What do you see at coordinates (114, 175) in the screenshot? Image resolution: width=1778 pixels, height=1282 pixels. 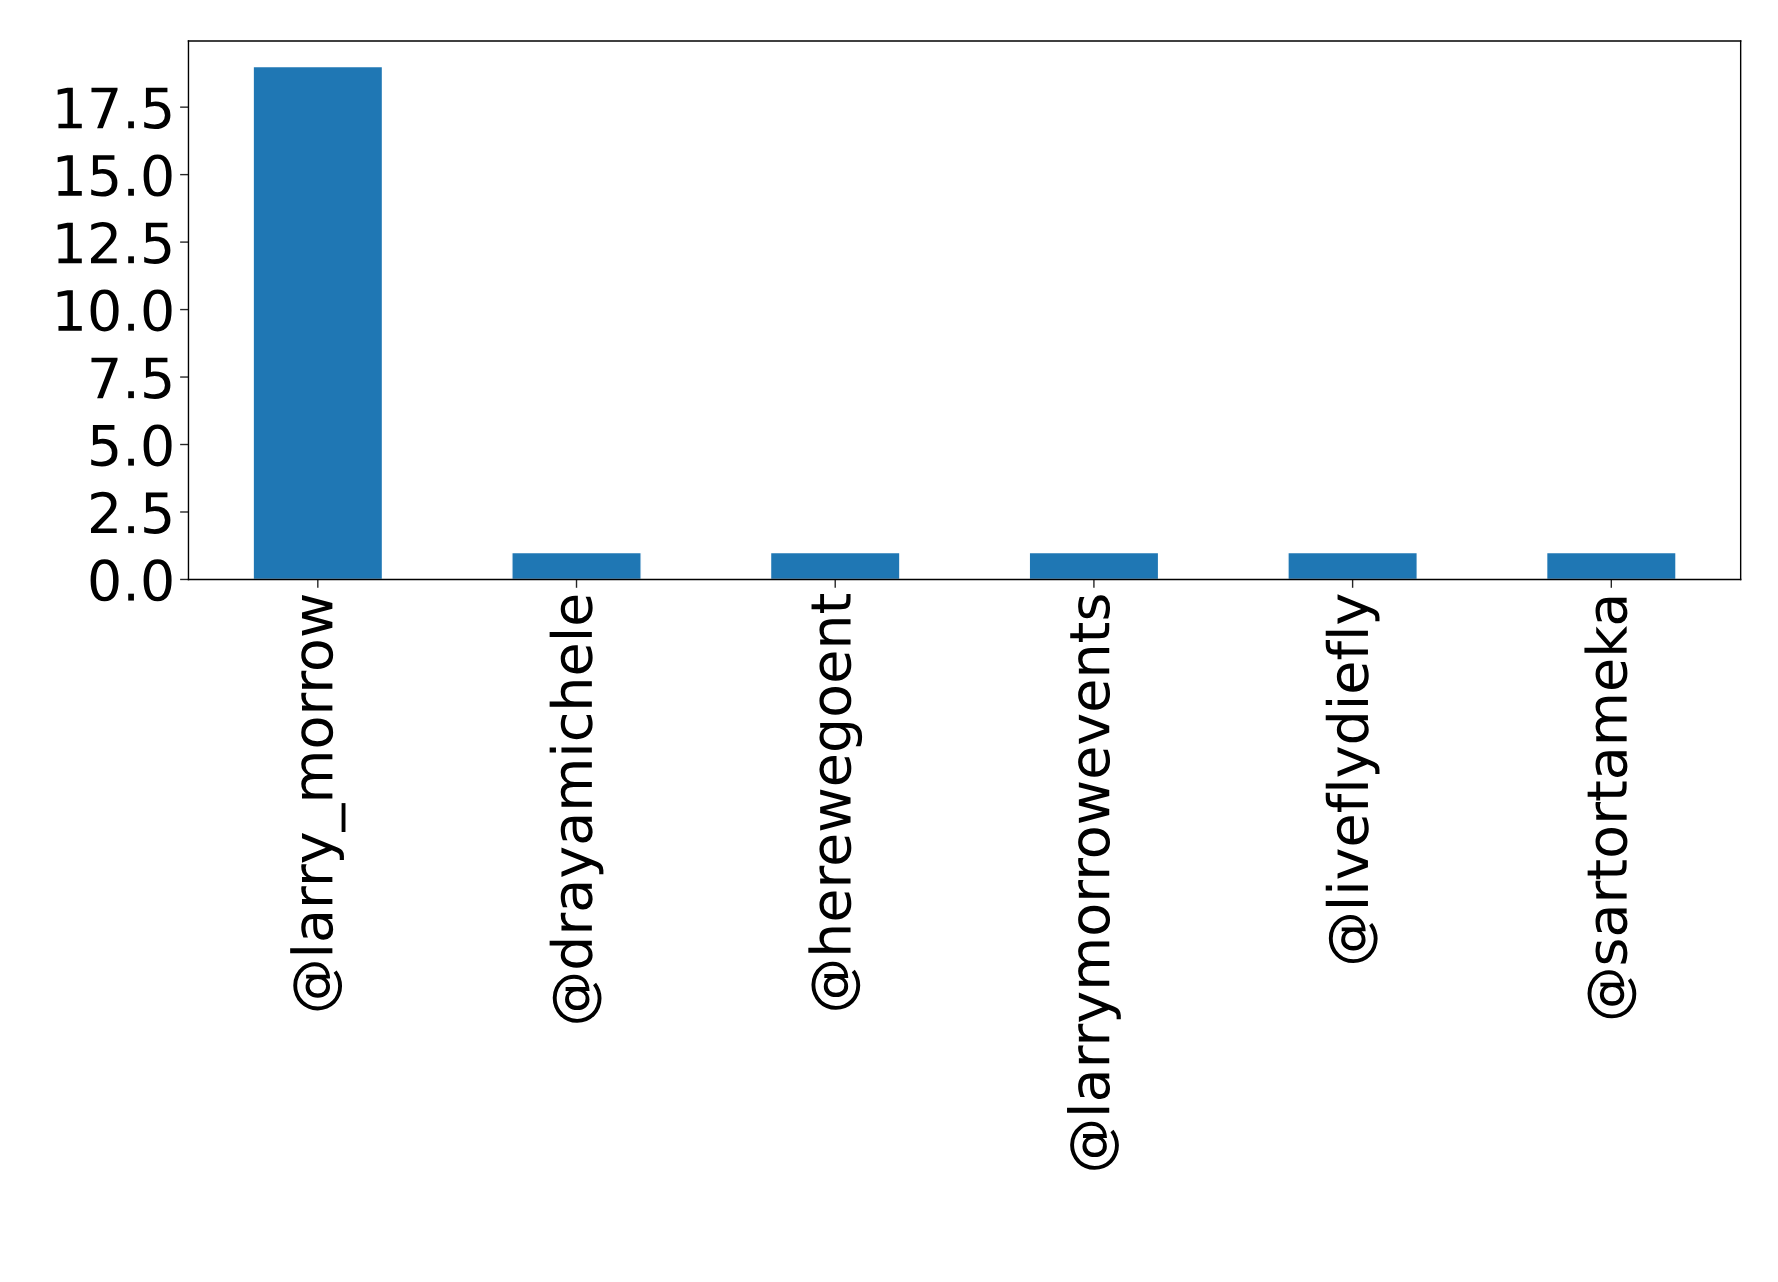 I see `y-tick-label: 15.0` at bounding box center [114, 175].